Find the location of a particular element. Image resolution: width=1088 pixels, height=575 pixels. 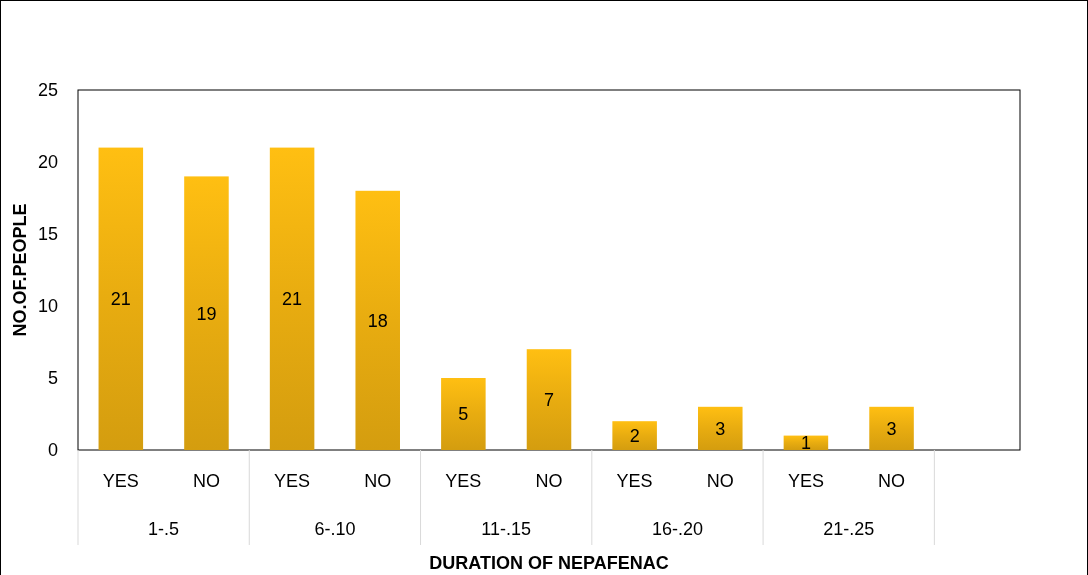

y-tick-label: 15 is located at coordinates (47, 234).